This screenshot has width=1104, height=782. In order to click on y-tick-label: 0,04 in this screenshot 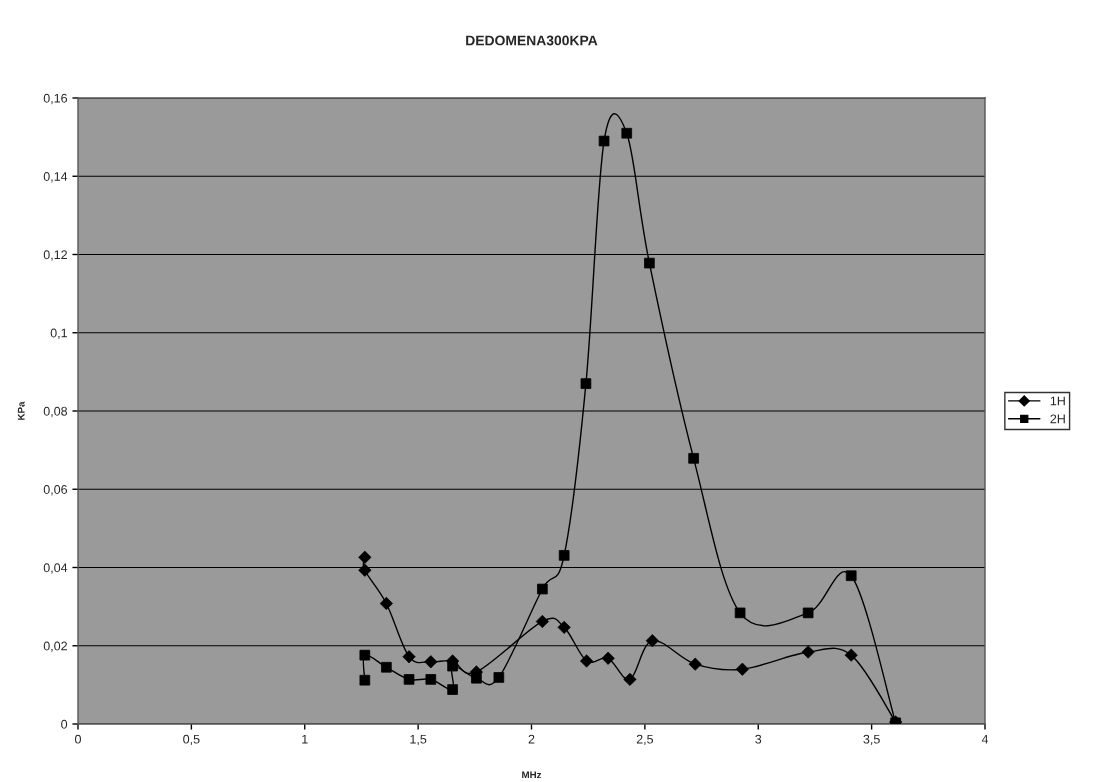, I will do `click(55, 568)`.